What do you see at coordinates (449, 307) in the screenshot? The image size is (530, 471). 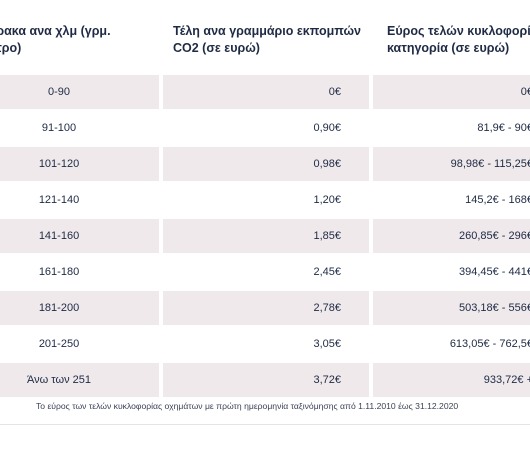 I see `cell-fee-range: 503,18€ - 556€` at bounding box center [449, 307].